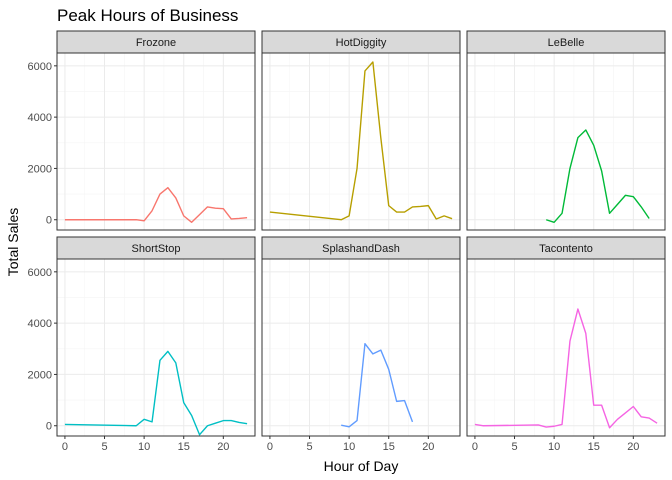 The height and width of the screenshot is (480, 672). I want to click on facet-strip-label: Tacontento, so click(566, 249).